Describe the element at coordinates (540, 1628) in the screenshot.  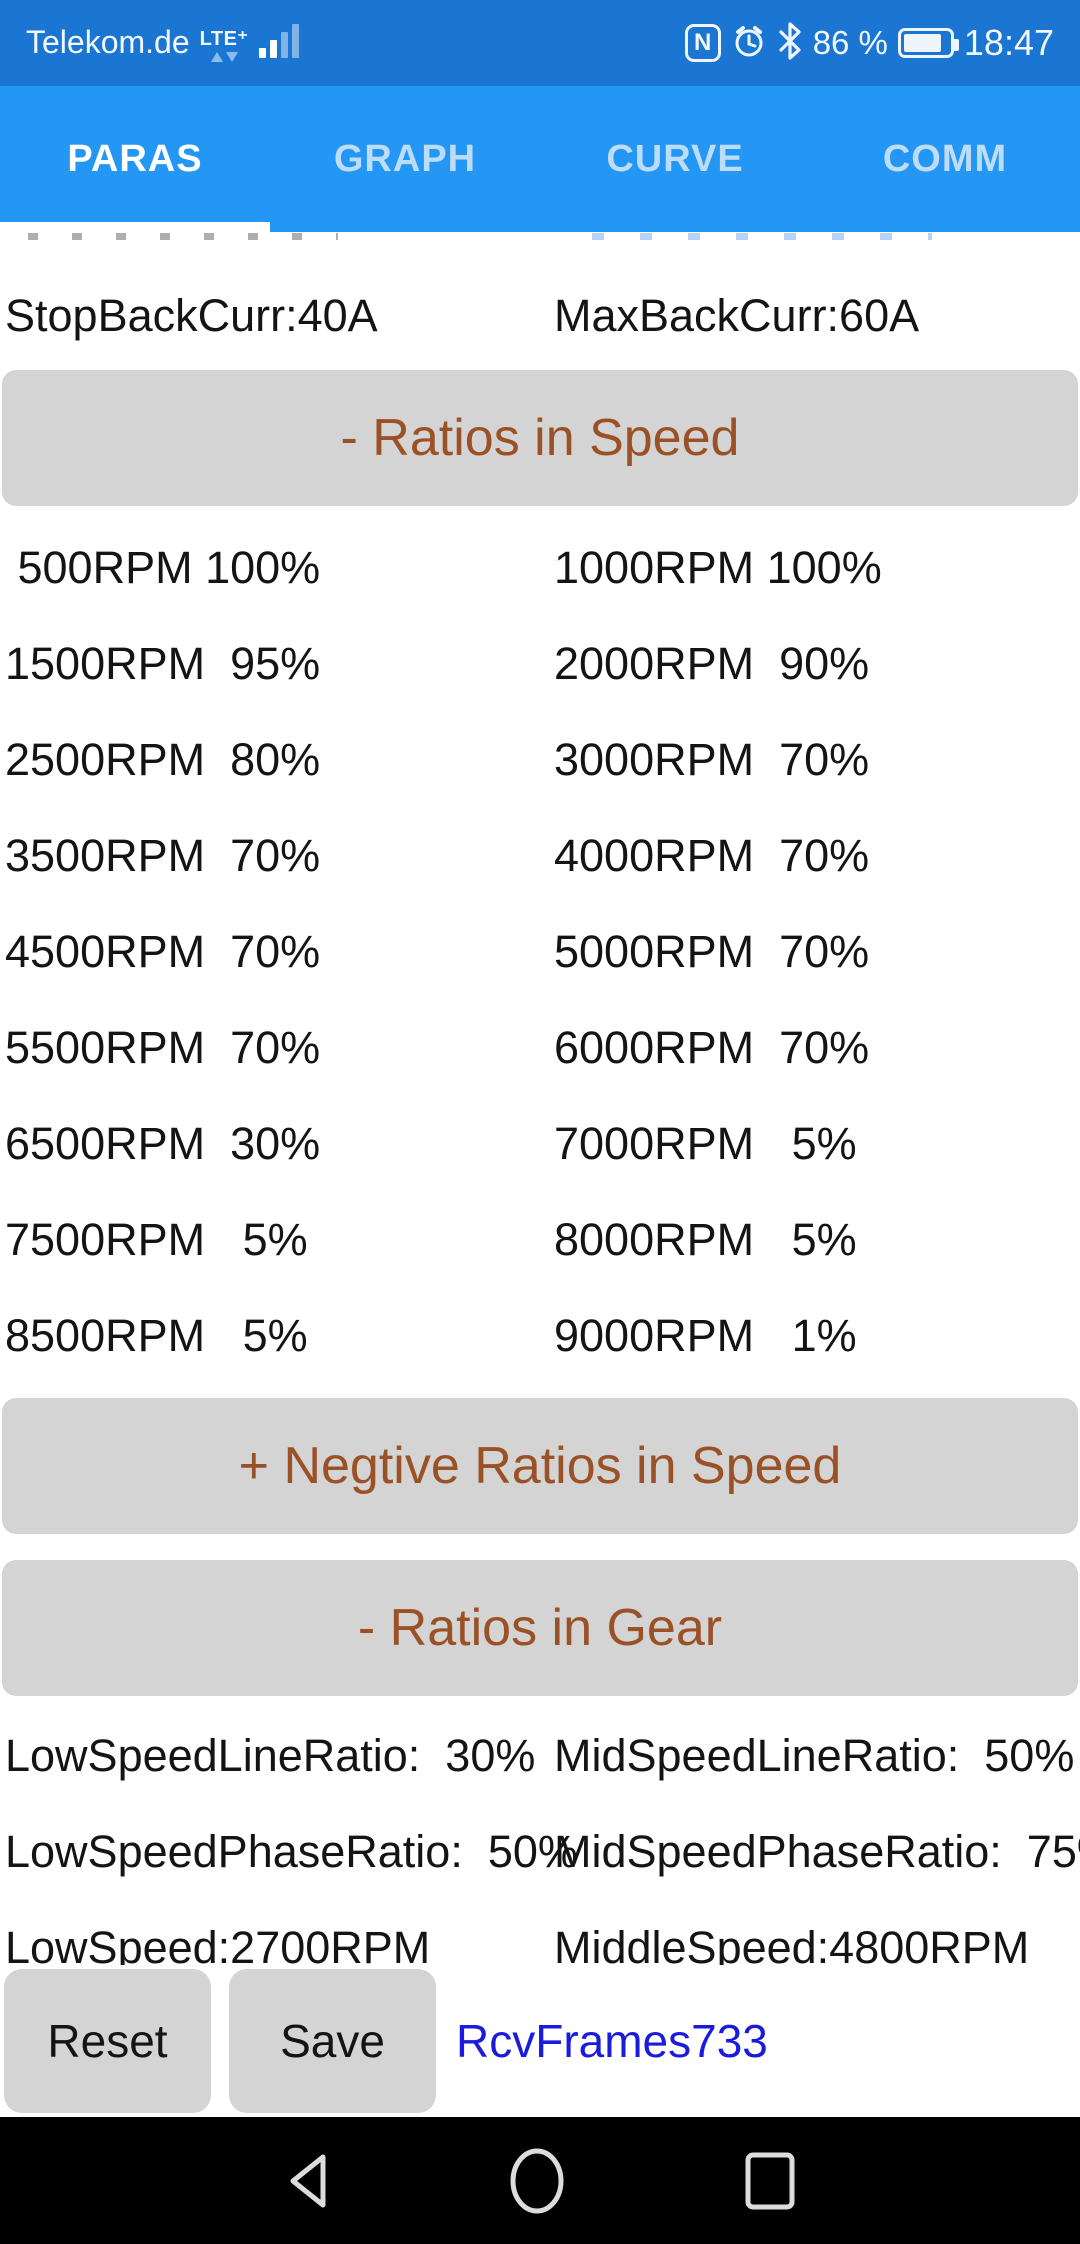
I see `section-header-ratios-in-gear: - Ratios in Gear` at that location.